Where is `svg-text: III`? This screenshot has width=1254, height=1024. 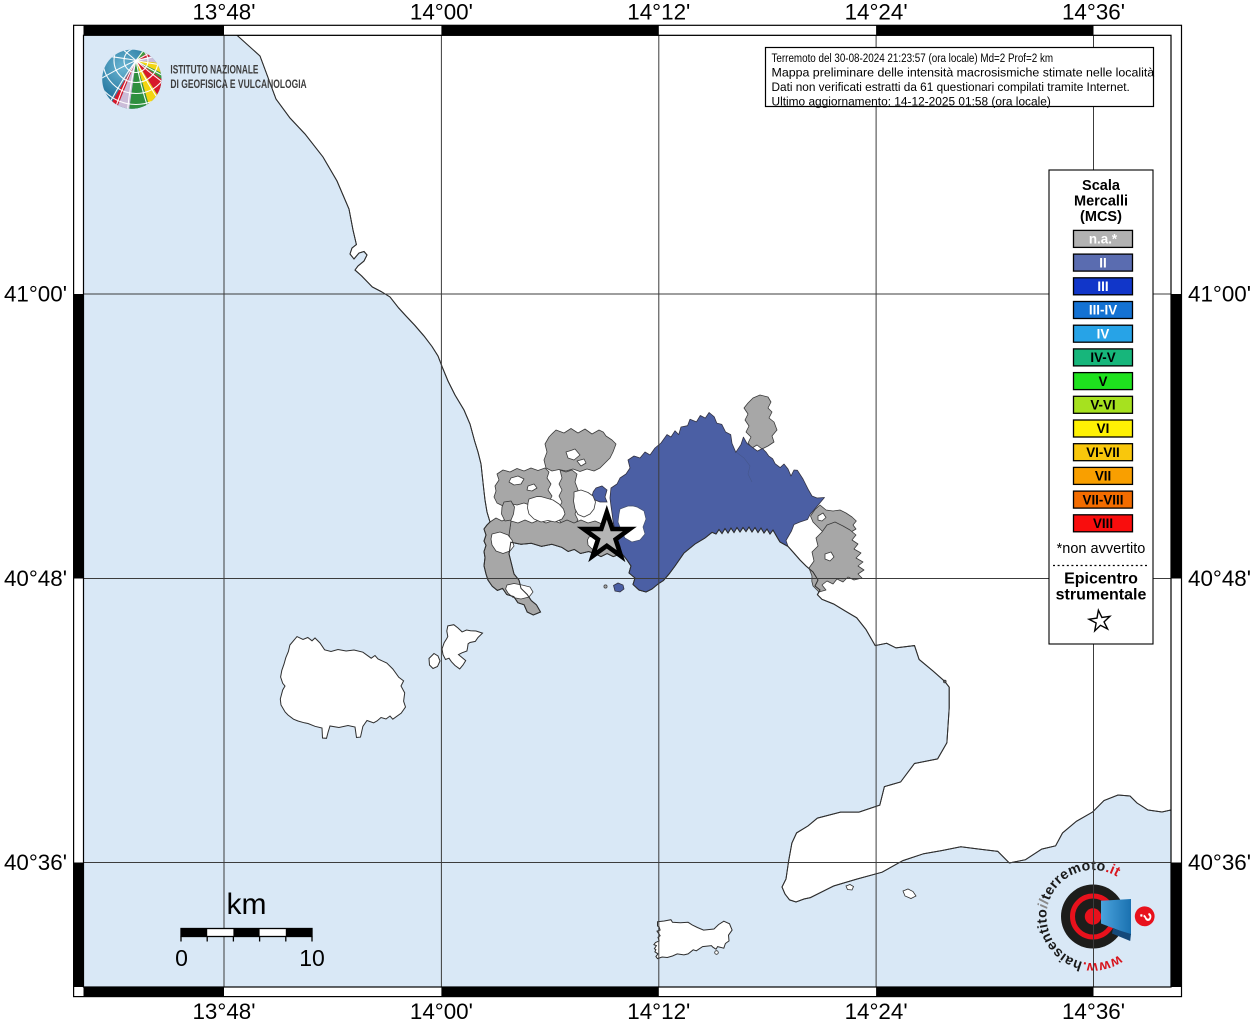
svg-text: III is located at coordinates (1102, 286).